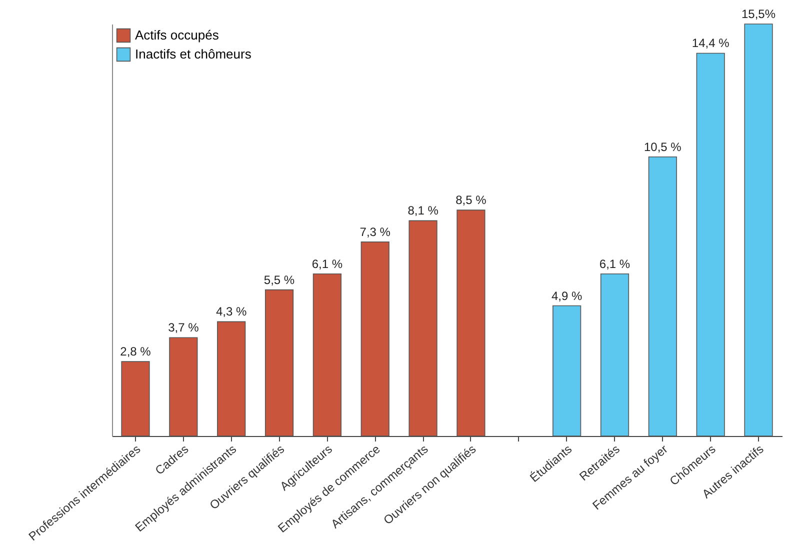 The width and height of the screenshot is (792, 547). Describe the element at coordinates (279, 279) in the screenshot. I see `data-label: 5,5 %` at that location.